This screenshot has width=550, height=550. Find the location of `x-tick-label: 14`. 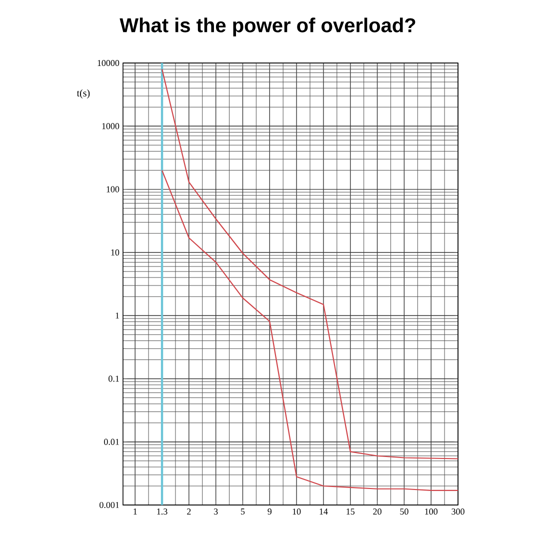

x-tick-label: 14 is located at coordinates (324, 511).